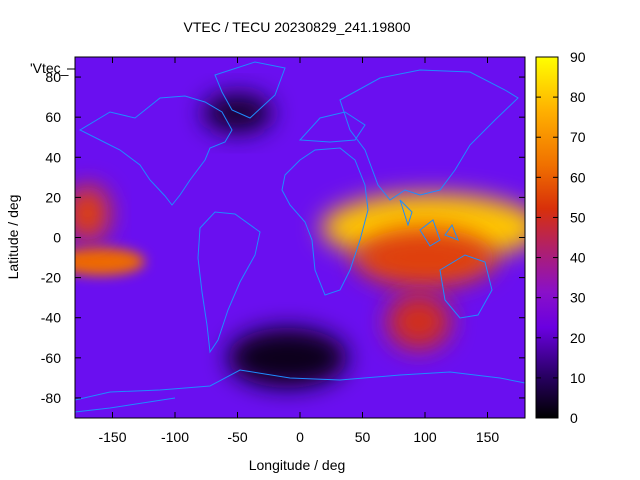  What do you see at coordinates (53, 157) in the screenshot?
I see `y-tick-label: 40` at bounding box center [53, 157].